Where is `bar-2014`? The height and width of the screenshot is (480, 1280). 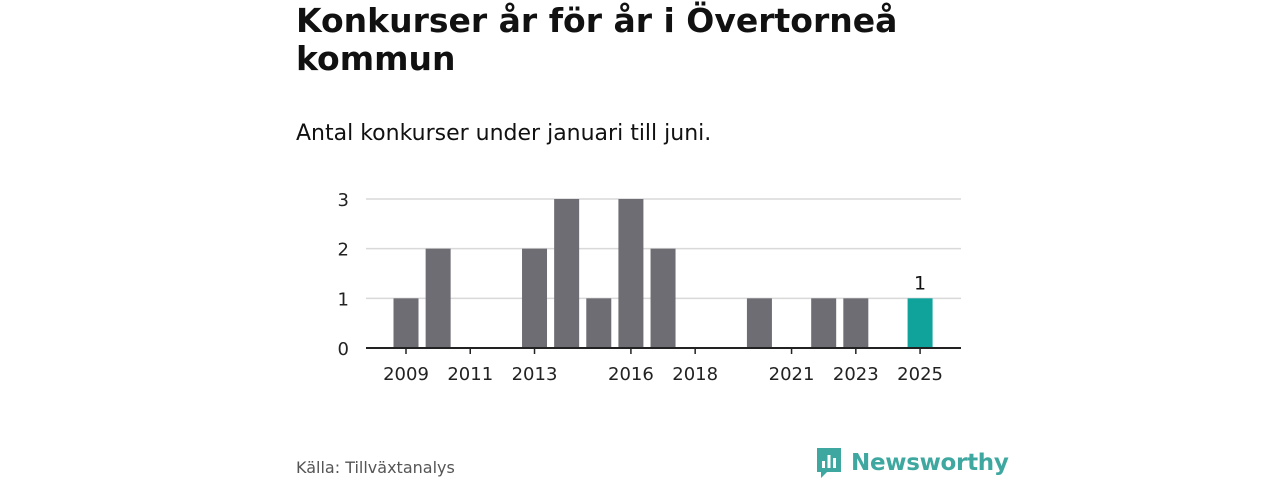
bar-2014 is located at coordinates (567, 273).